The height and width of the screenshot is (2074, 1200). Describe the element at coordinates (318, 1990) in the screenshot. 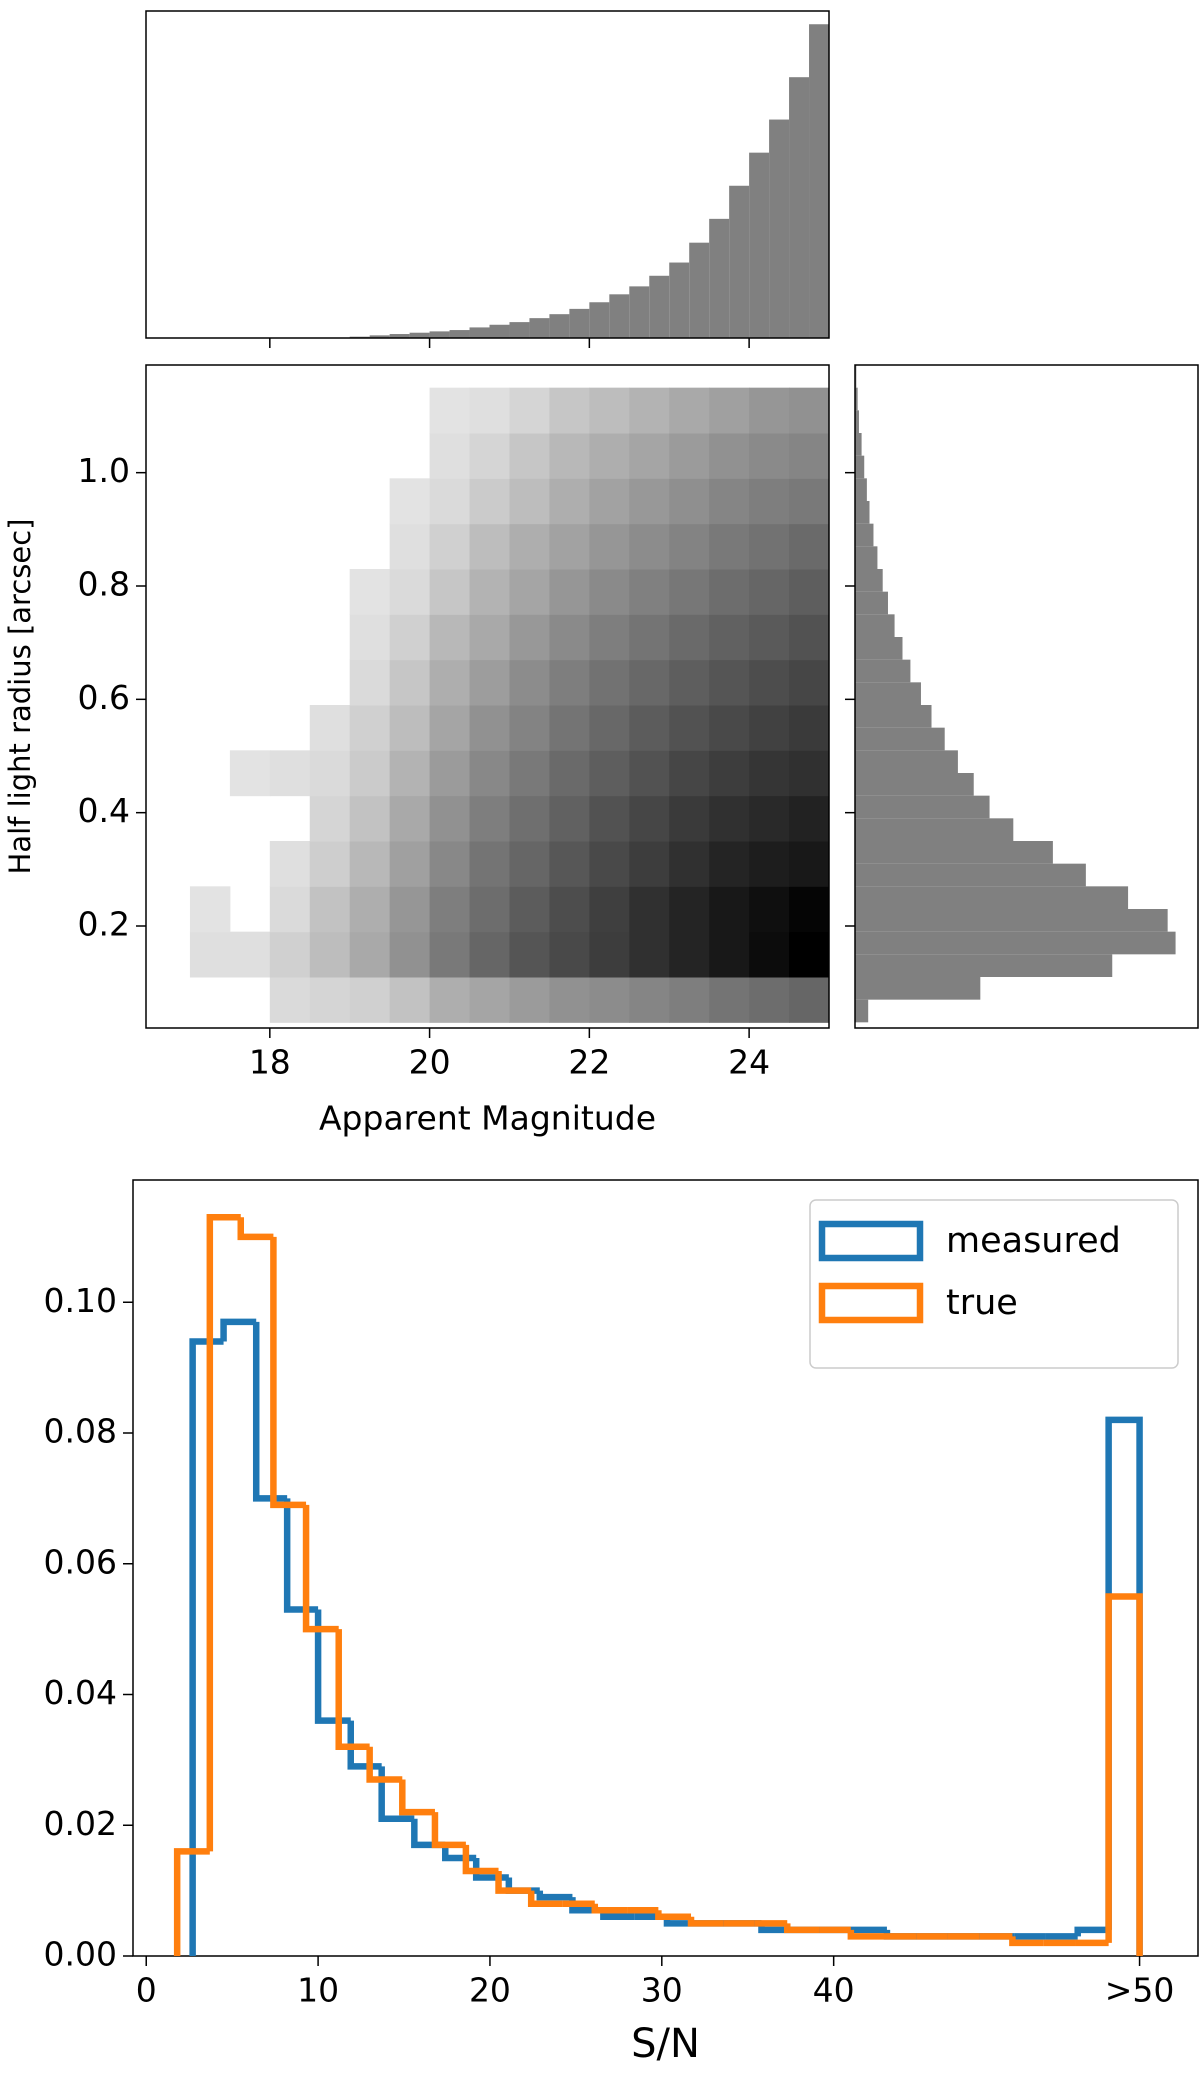

I see `x-tick-label: 10` at that location.